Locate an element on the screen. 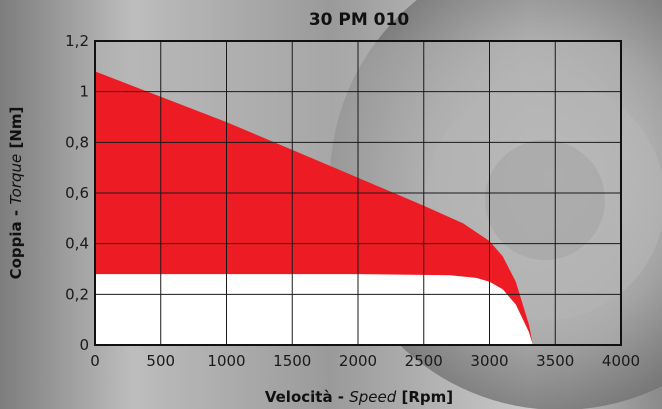 The image size is (662, 409). y-tick-labels: 0 0,2 0,4 0,6 0,8 1 1,2 is located at coordinates (77, 193).